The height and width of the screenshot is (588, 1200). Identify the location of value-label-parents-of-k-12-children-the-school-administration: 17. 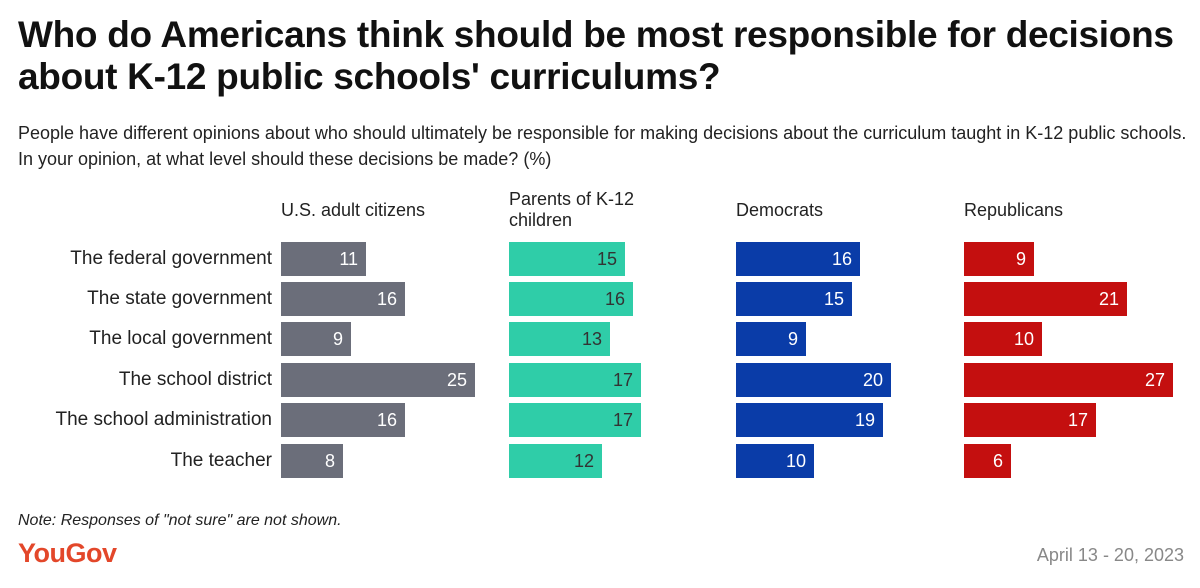
(622, 420).